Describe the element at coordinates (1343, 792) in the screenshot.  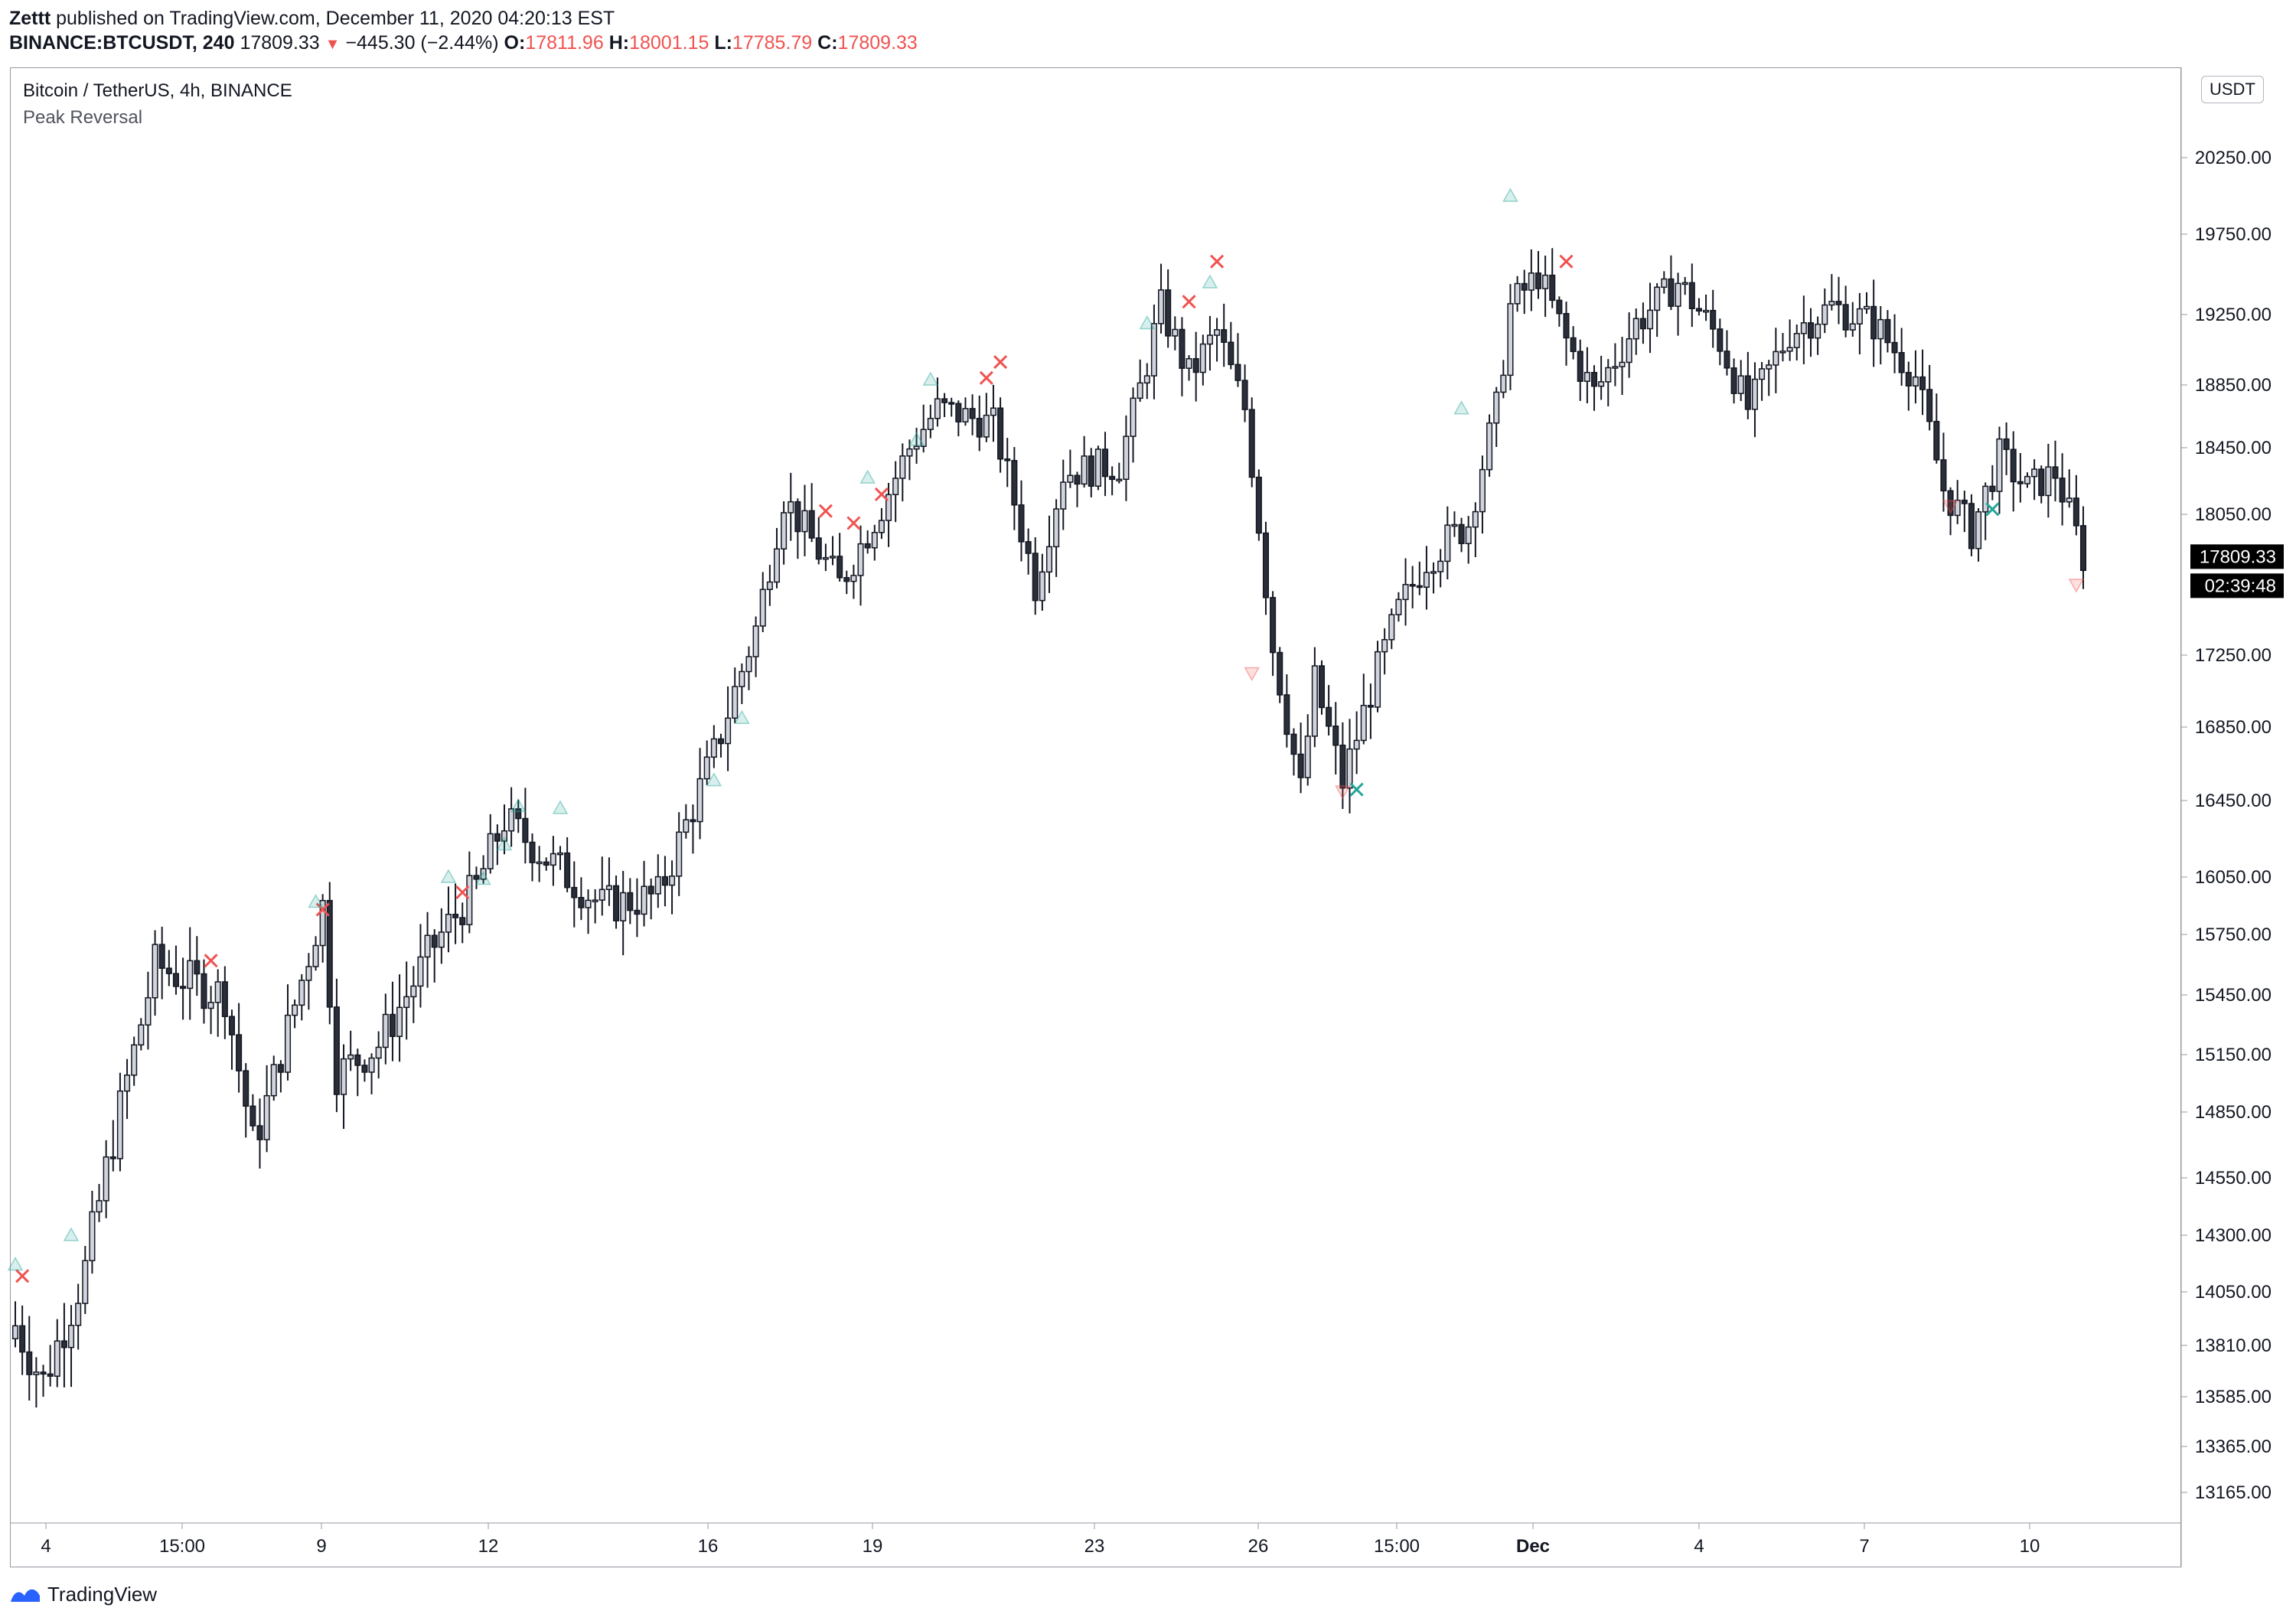
I see `peak-down-triangle-marker` at that location.